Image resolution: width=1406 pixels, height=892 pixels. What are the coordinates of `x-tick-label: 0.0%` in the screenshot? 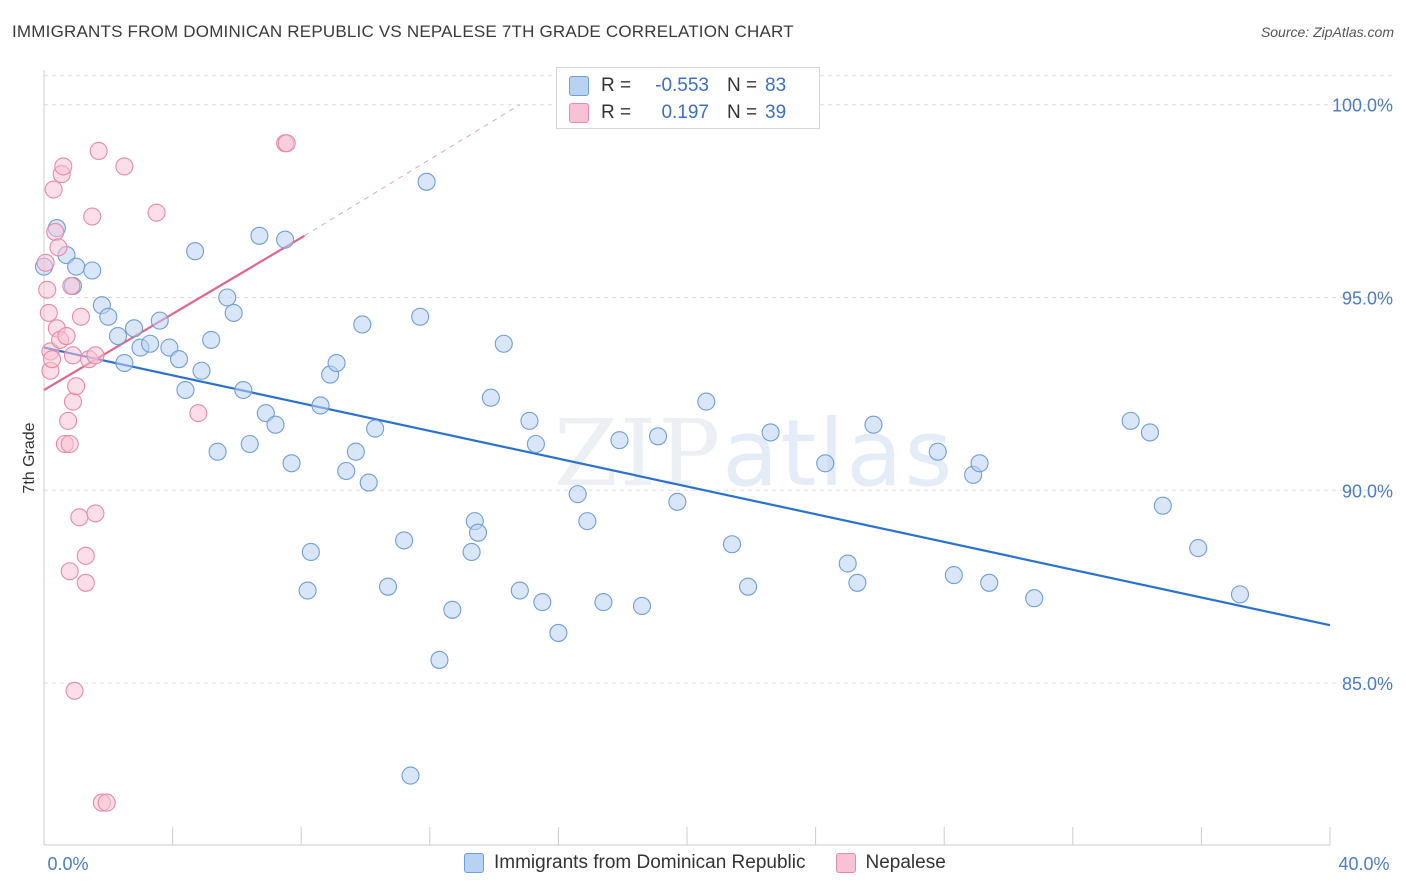 It's located at (67, 864).